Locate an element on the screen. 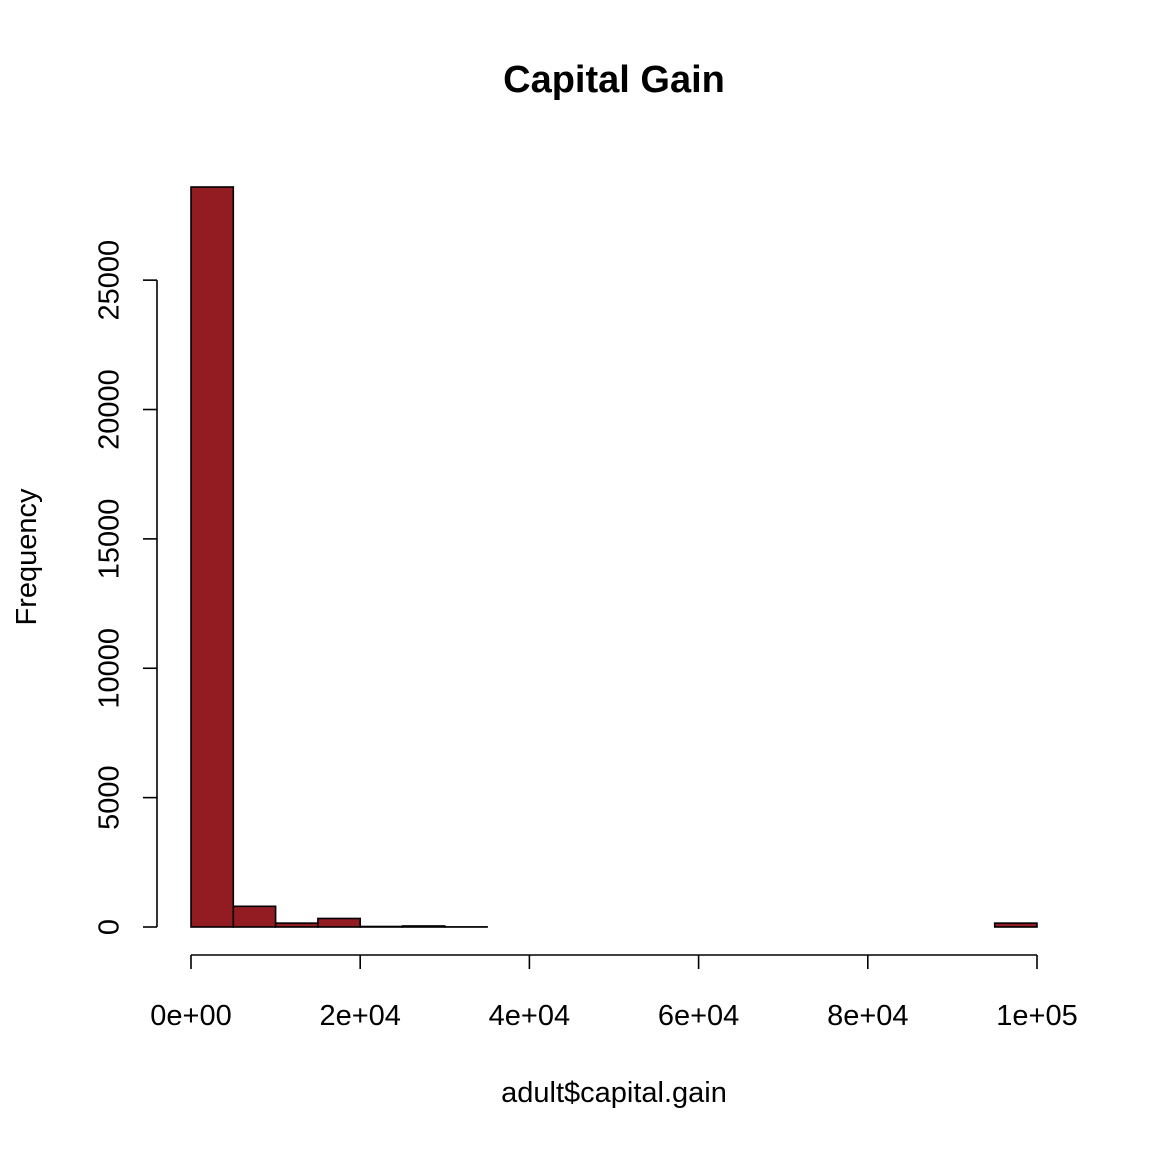 This screenshot has height=1152, width=1152. y-tick-label: 10000 is located at coordinates (110, 668).